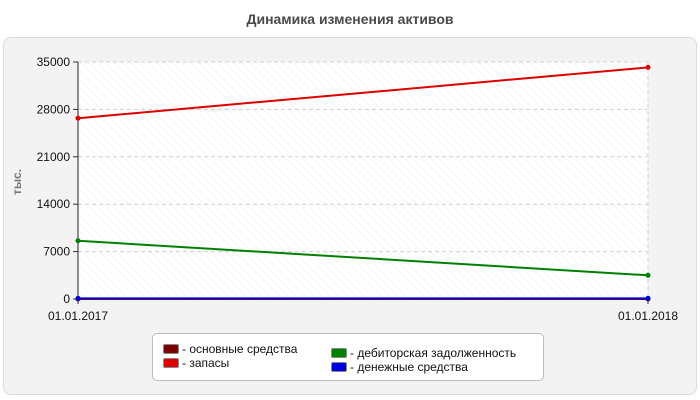  What do you see at coordinates (54, 204) in the screenshot?
I see `y-tick-label-2: 14000` at bounding box center [54, 204].